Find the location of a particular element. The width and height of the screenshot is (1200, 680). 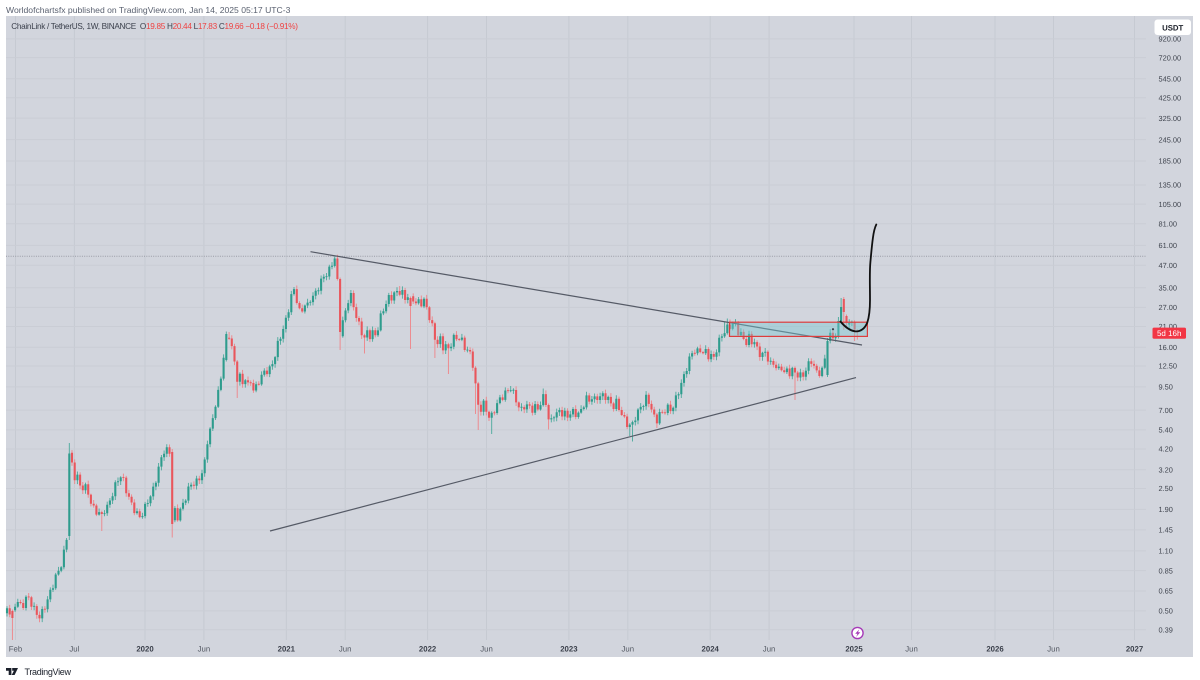

svg-text: 2.50 is located at coordinates (1166, 488).